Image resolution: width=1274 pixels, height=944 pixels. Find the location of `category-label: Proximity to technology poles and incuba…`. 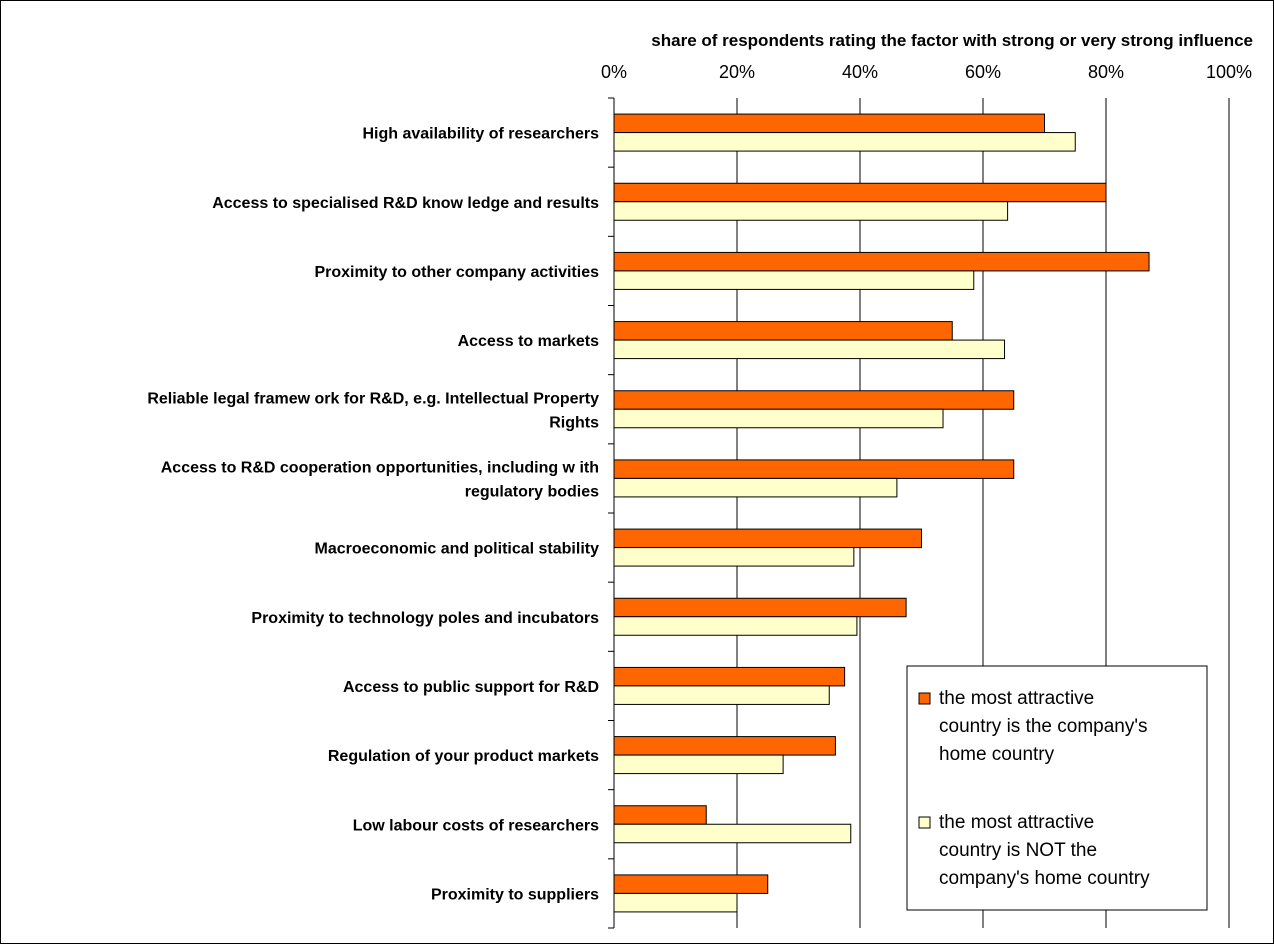

category-label: Proximity to technology poles and incuba… is located at coordinates (425, 618).